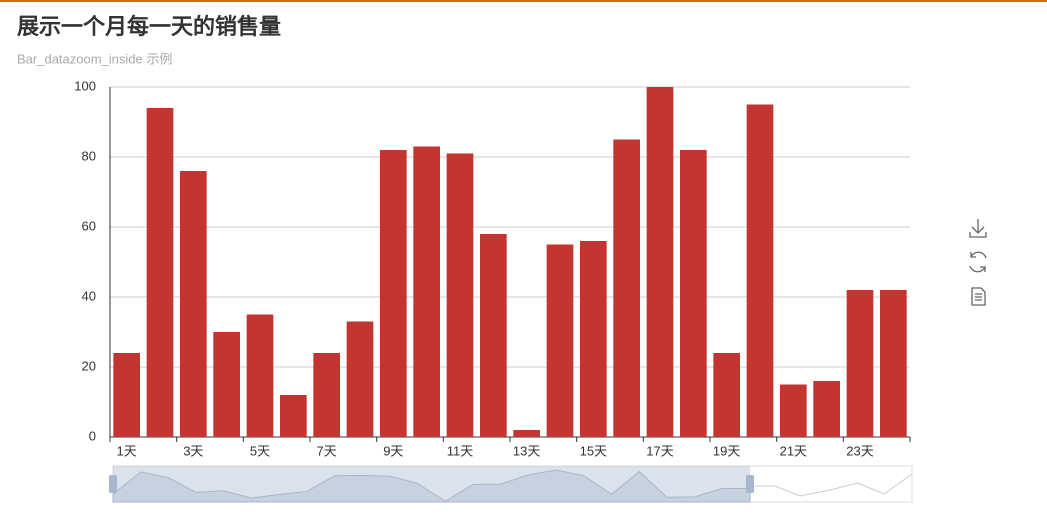  Describe the element at coordinates (659, 450) in the screenshot. I see `x-tick-label: 17天` at that location.